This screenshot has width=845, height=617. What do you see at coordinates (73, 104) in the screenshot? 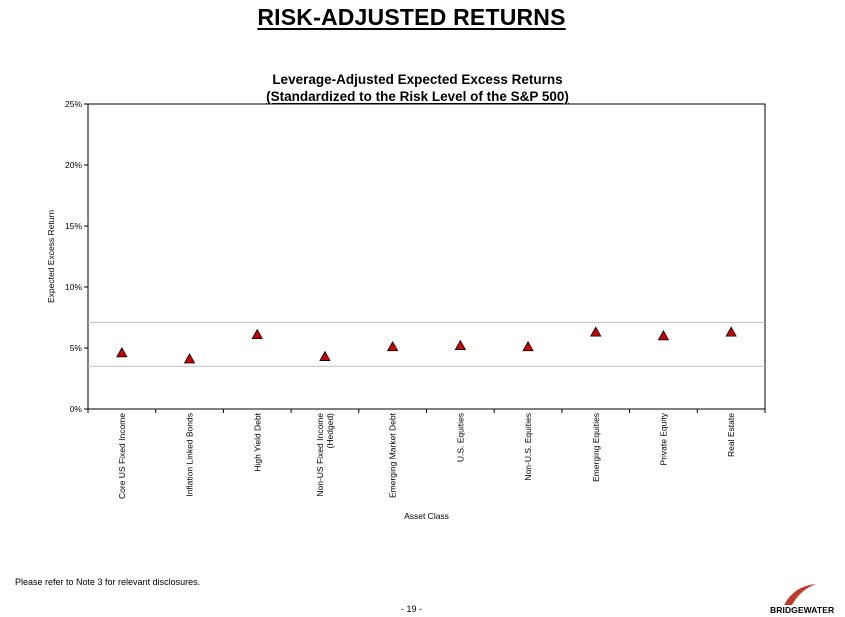
I see `y-tick-label: 25%` at bounding box center [73, 104].